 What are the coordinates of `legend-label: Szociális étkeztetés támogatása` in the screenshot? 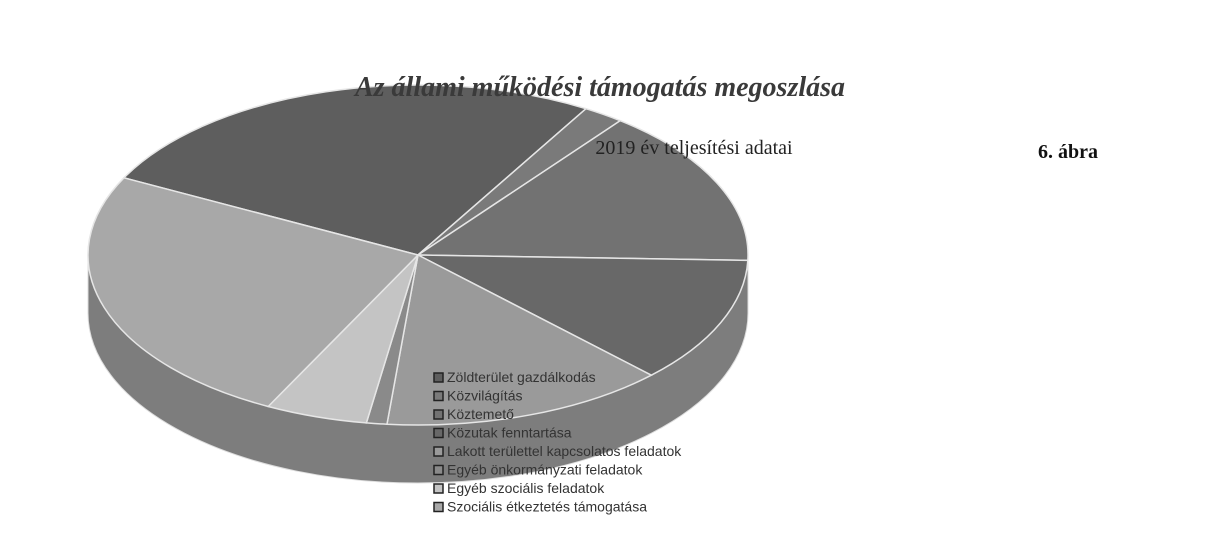 It's located at (547, 507).